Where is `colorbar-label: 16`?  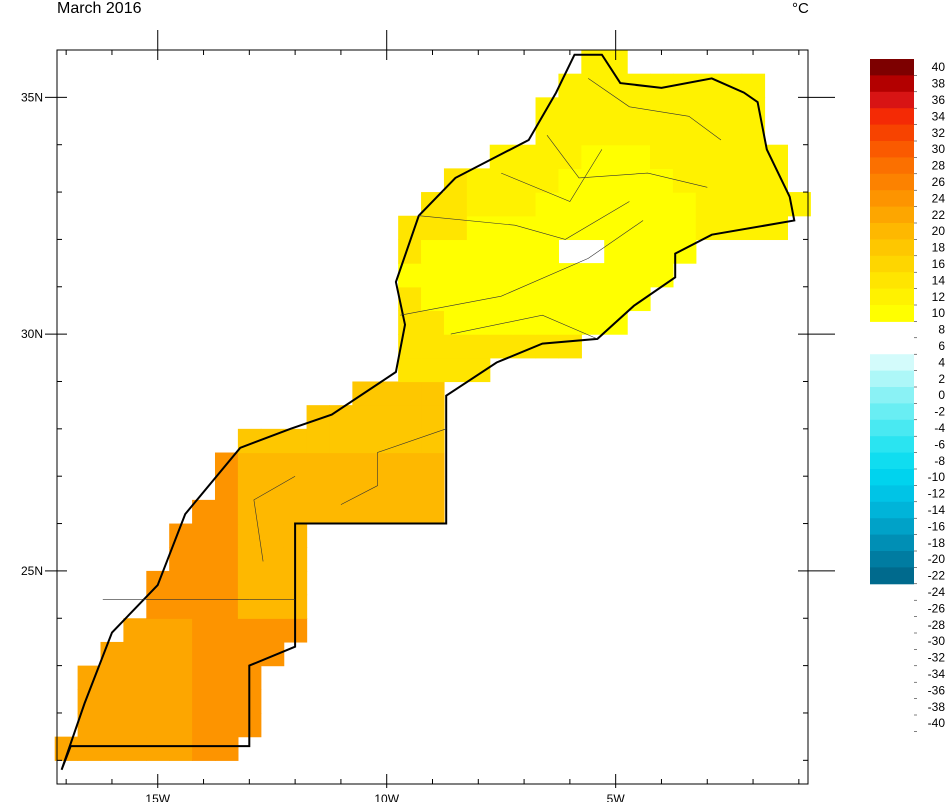
colorbar-label: 16 is located at coordinates (939, 264).